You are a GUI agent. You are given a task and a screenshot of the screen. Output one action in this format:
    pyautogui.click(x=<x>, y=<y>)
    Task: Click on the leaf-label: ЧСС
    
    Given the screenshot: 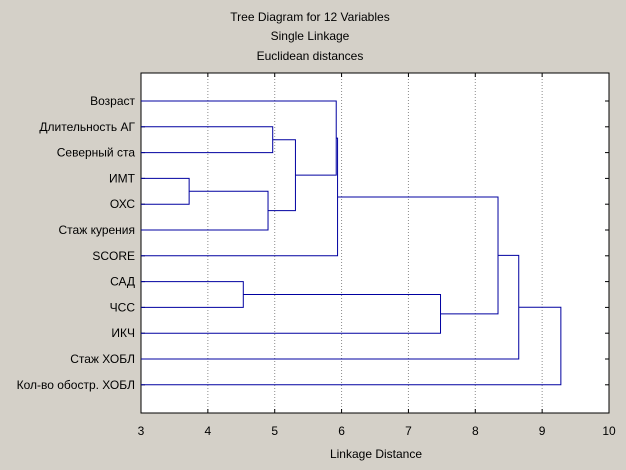 What is the action you would take?
    pyautogui.click(x=123, y=307)
    